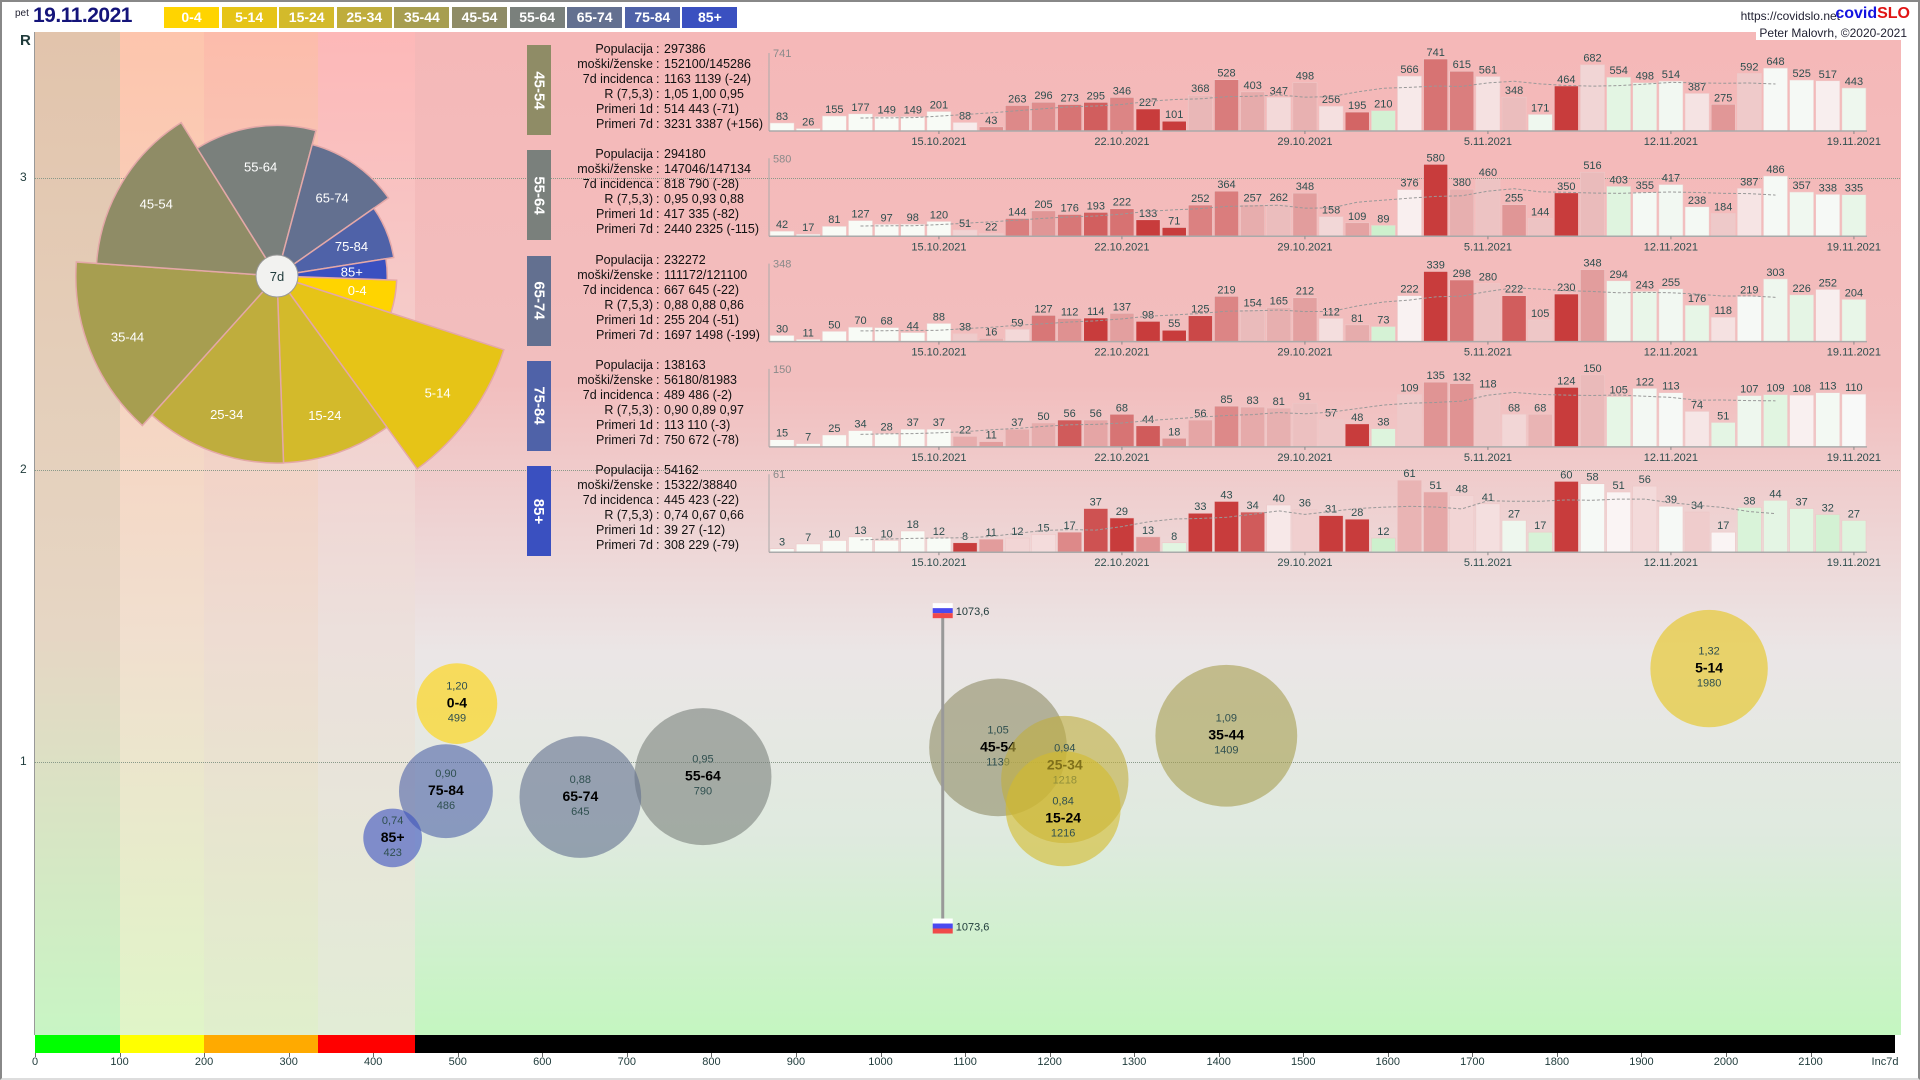 The width and height of the screenshot is (1920, 1080). I want to click on bubble-15-24: 0,84 15-24 1216, so click(1063, 809).